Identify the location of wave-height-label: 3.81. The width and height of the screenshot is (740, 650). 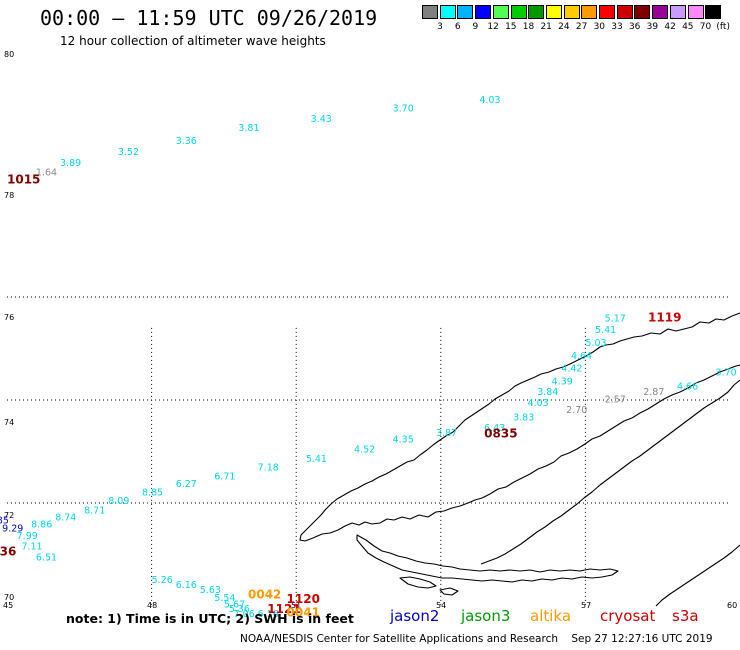
(248, 128).